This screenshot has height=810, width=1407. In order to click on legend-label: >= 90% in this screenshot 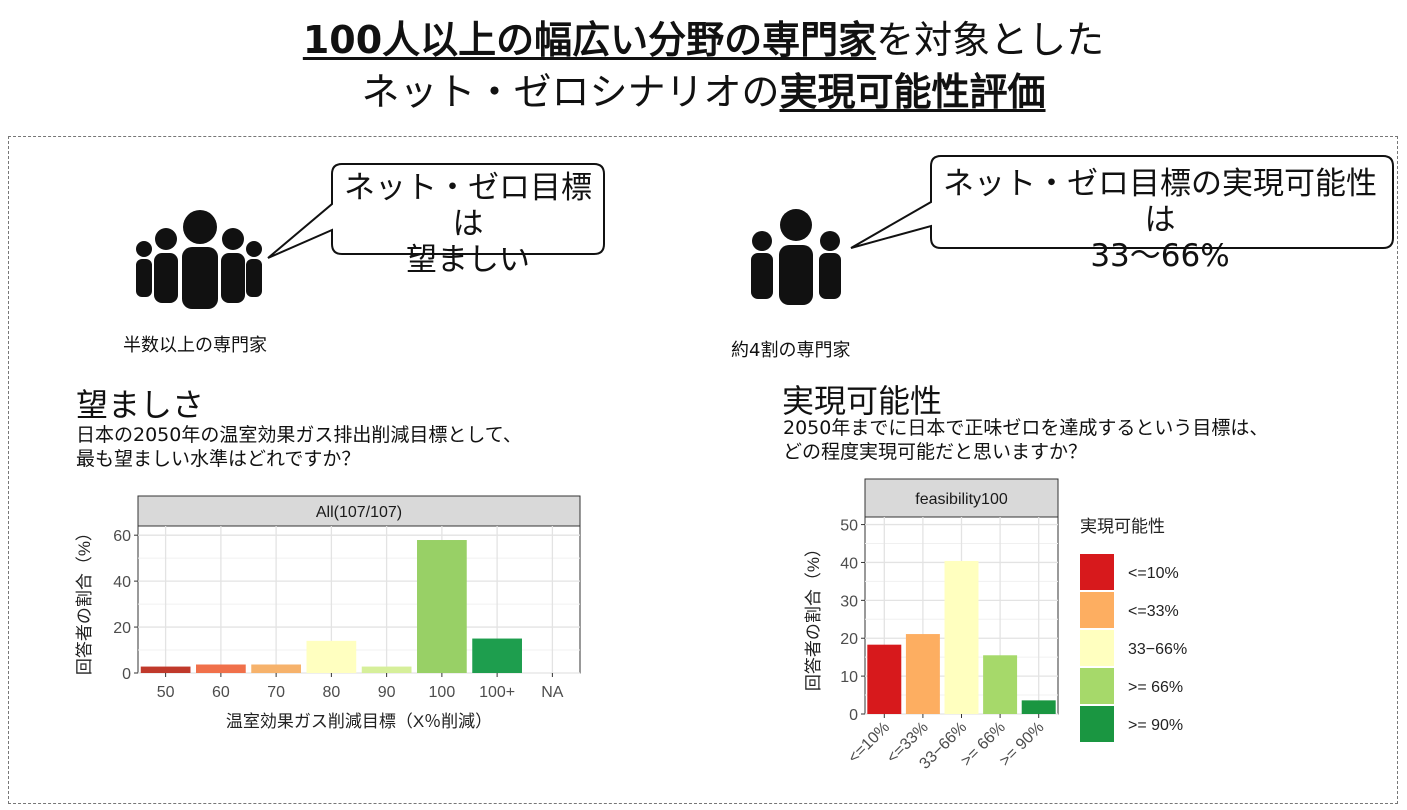, I will do `click(1155, 725)`.